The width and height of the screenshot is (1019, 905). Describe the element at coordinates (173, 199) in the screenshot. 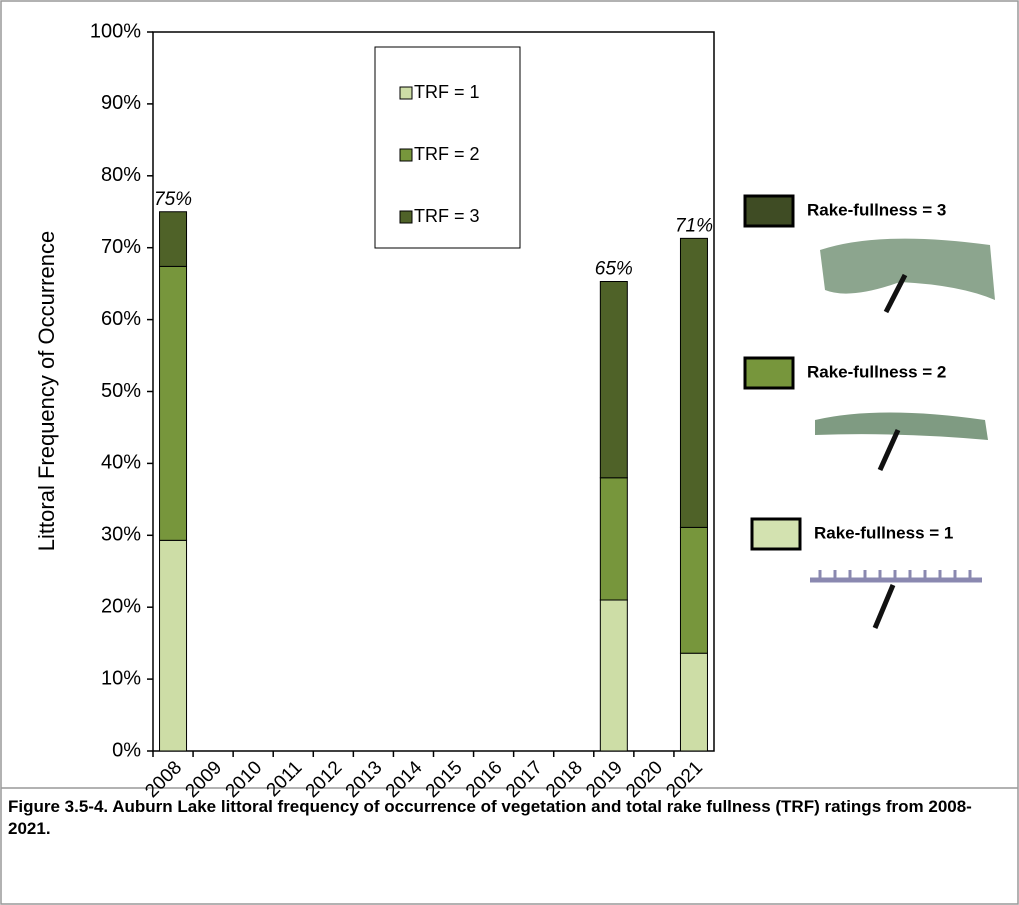

I see `total-label: 75%` at that location.